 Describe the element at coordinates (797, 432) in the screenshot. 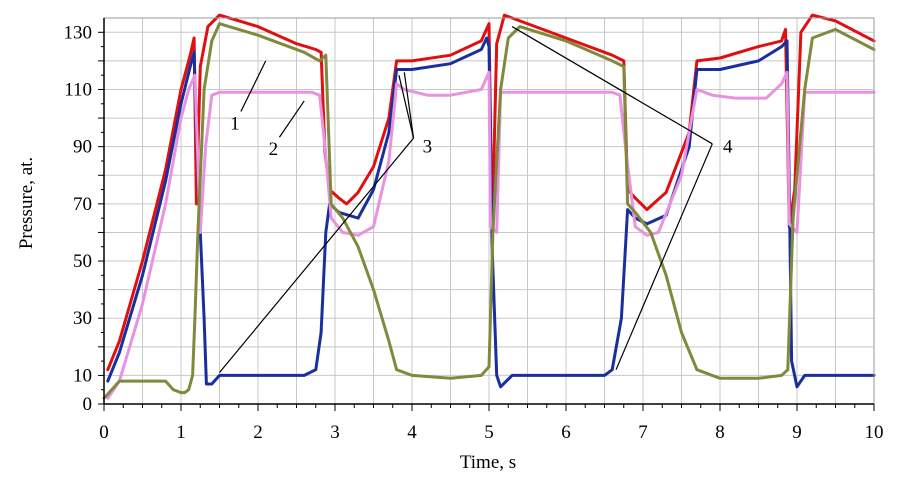

I see `x-tick-label: 9` at that location.